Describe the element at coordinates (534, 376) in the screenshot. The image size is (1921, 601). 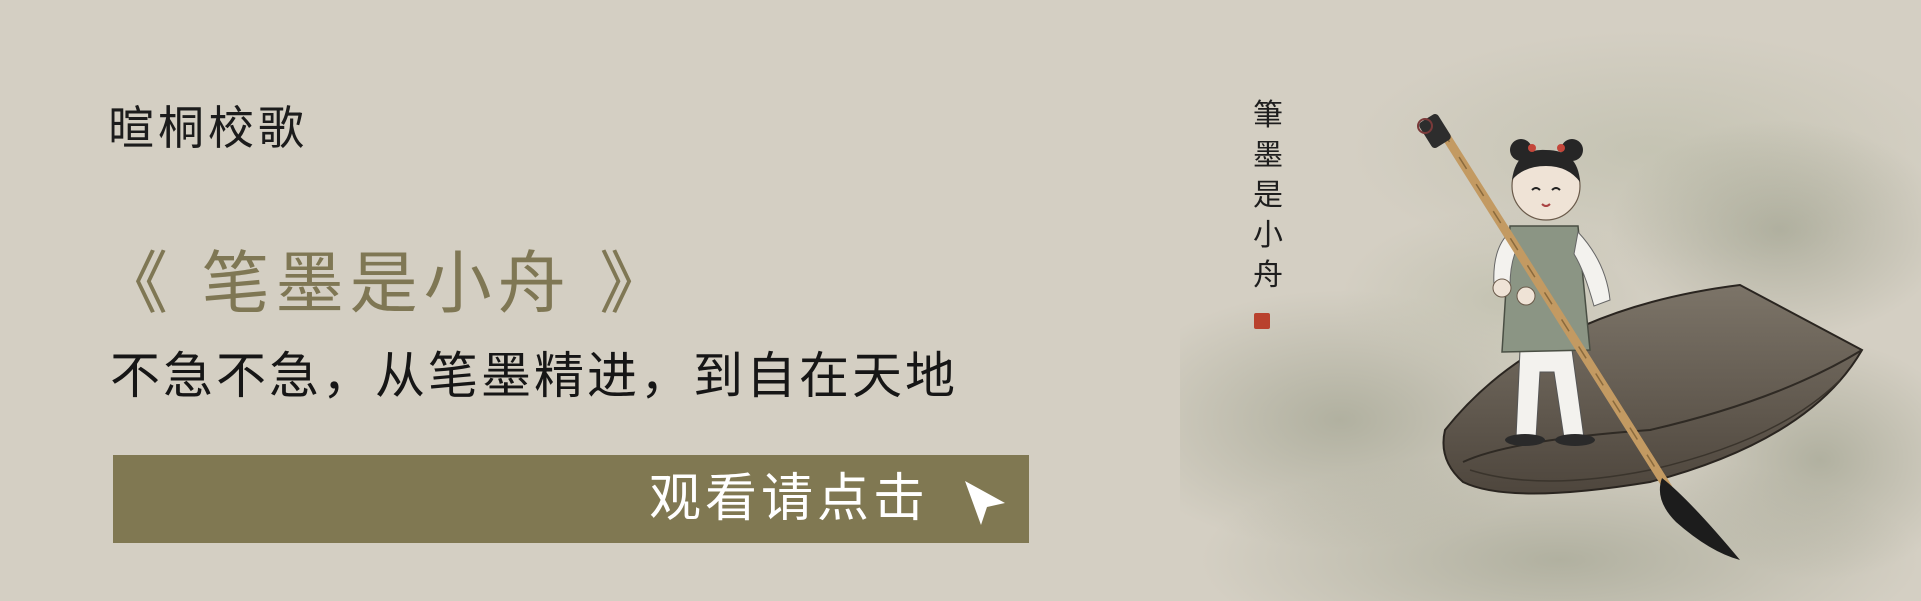
I see `song-tagline: 不急不急，从笔墨精进，到自在天地` at that location.